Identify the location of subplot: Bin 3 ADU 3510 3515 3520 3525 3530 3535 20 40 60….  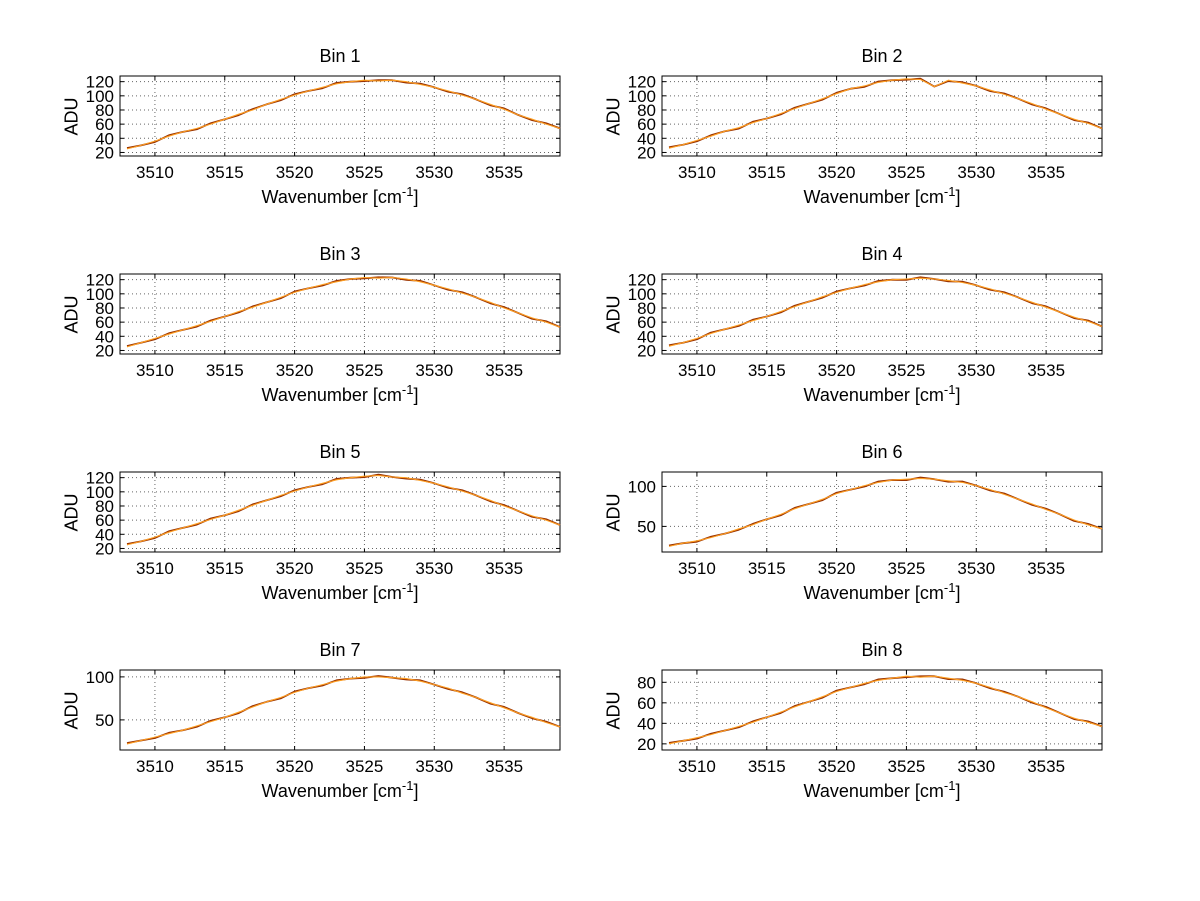
(310, 329).